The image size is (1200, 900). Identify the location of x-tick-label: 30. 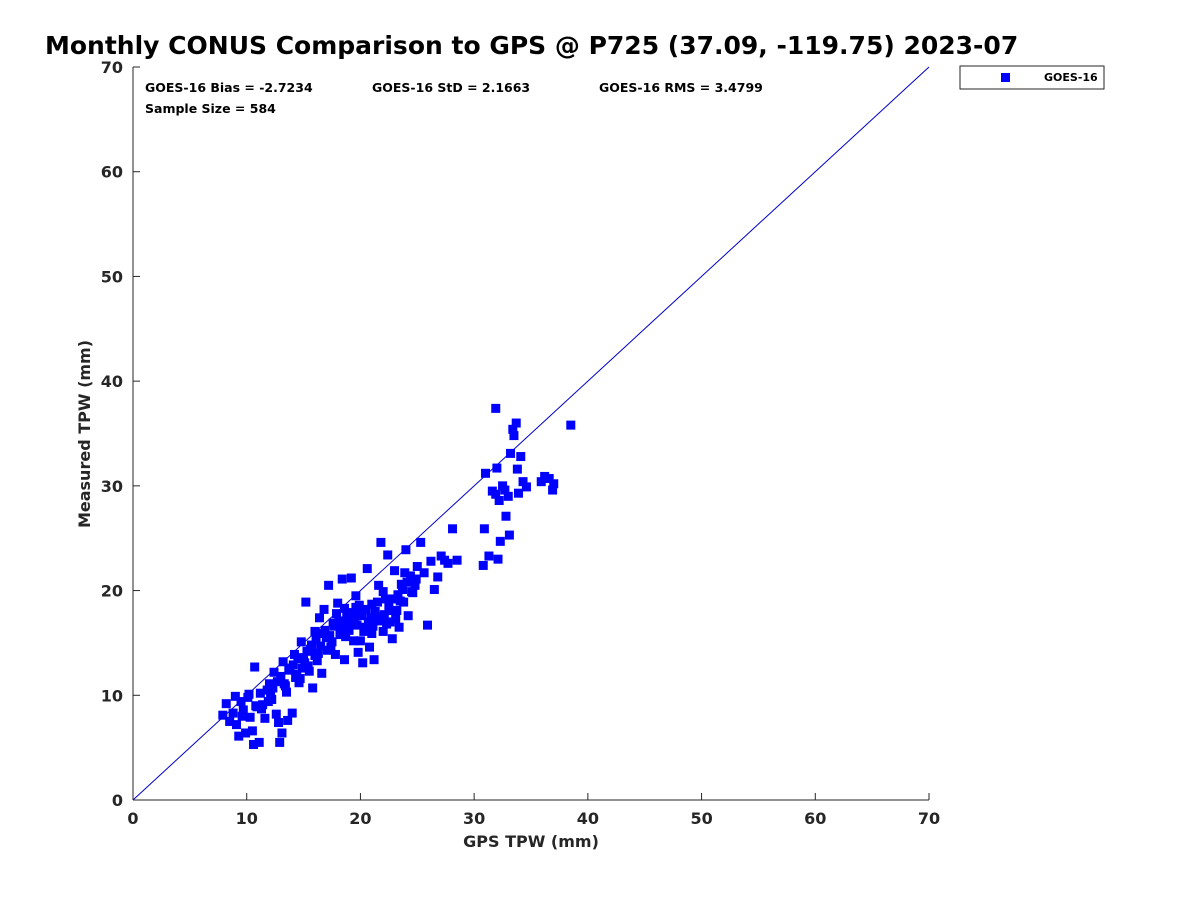
(474, 818).